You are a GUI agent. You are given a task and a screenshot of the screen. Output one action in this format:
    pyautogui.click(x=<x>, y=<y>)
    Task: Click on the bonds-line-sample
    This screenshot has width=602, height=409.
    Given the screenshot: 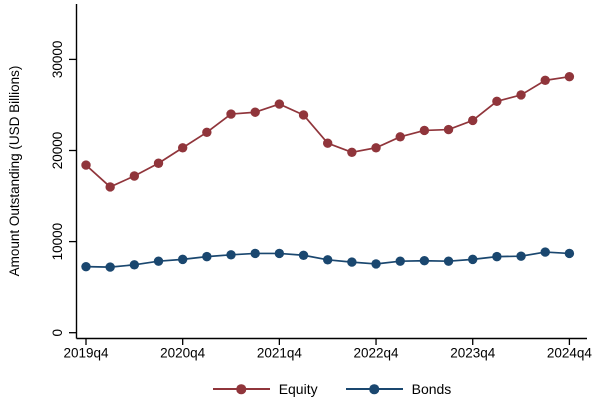 What is the action you would take?
    pyautogui.click(x=374, y=389)
    